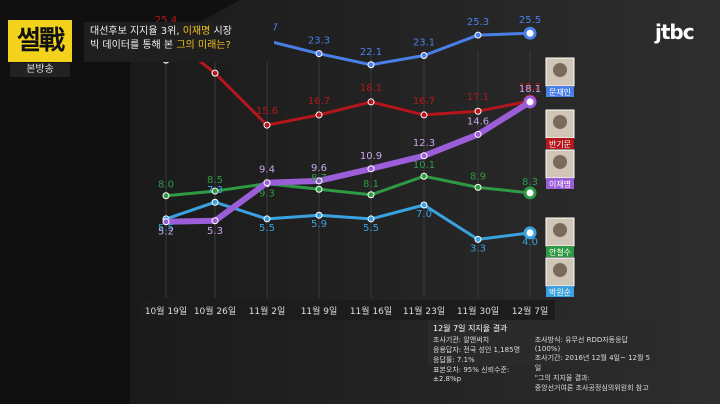  What do you see at coordinates (560, 252) in the screenshot?
I see `legend-name: 안철수` at bounding box center [560, 252].